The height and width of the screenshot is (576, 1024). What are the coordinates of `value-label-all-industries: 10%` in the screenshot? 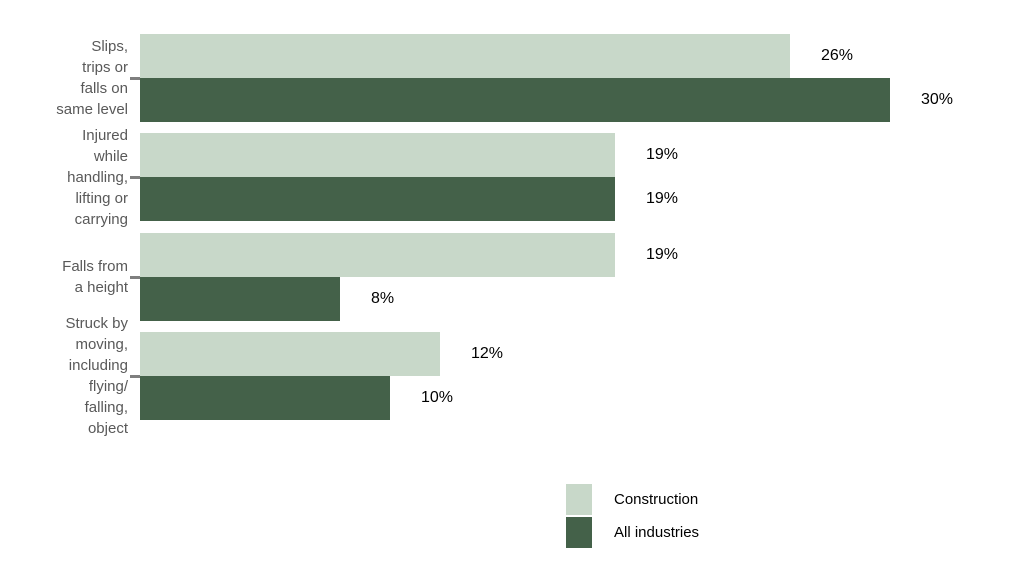 It's located at (437, 397).